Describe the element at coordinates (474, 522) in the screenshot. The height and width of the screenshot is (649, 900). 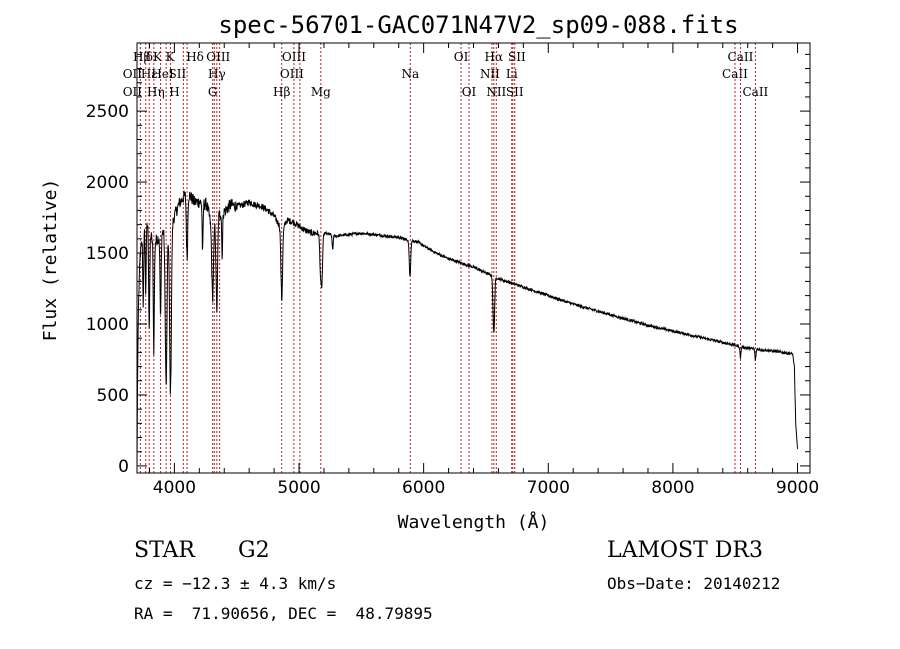
I see `x-axis-label: Wavelength (Å)` at that location.